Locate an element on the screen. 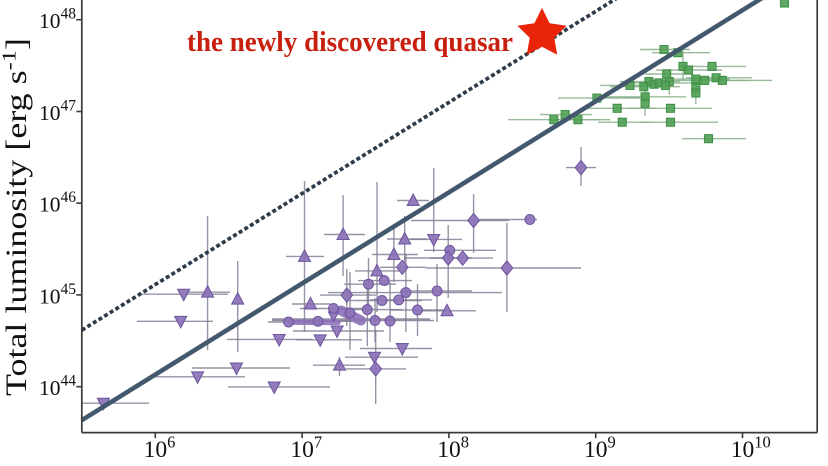 Image resolution: width=828 pixels, height=466 pixels. svg-text: Total luminosity [erg s-1] is located at coordinates (16, 217).